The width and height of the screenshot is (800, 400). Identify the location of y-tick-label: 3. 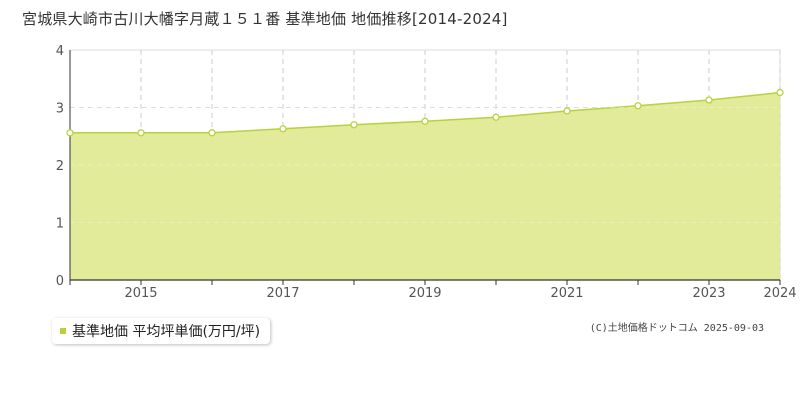
(60, 109).